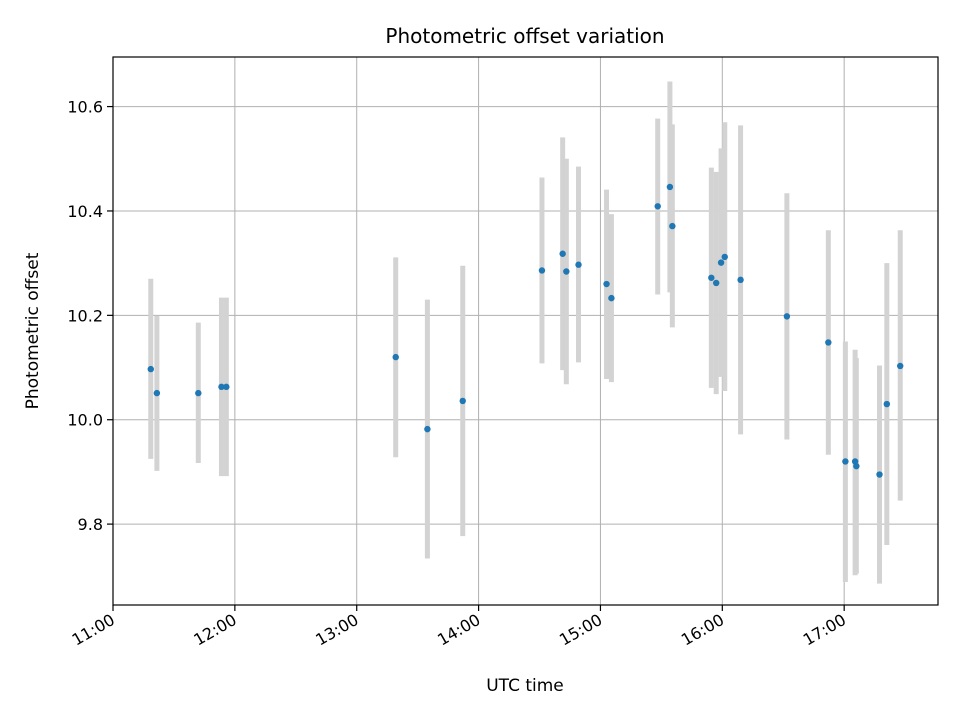  I want to click on y-tick-label: 10.6, so click(85, 107).